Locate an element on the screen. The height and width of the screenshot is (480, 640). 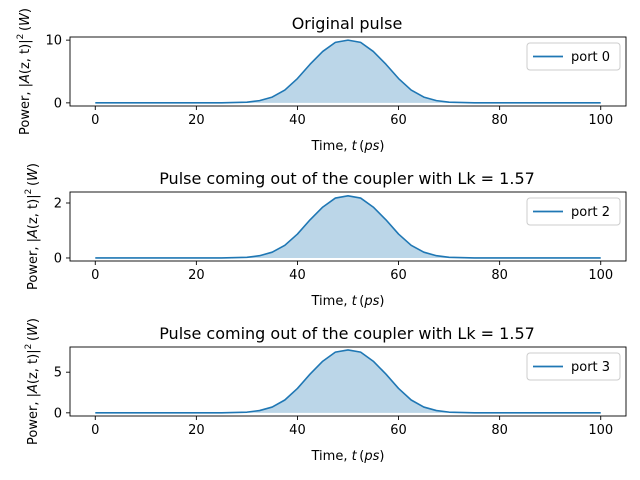
legend: port 3 is located at coordinates (573, 366).